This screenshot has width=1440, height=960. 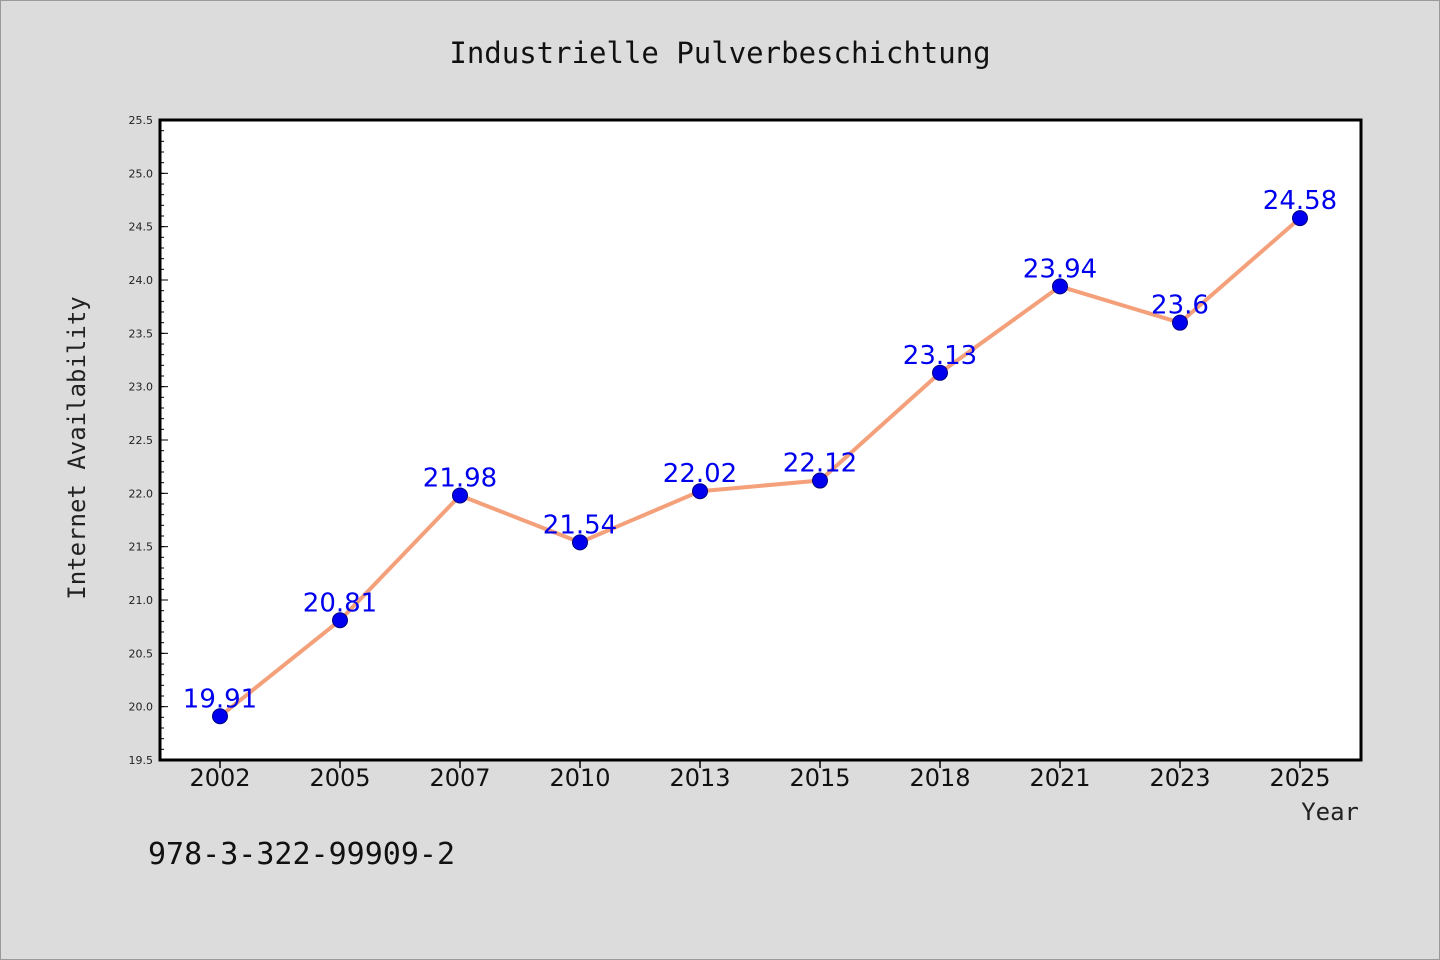 What do you see at coordinates (719, 53) in the screenshot?
I see `chart-title: Industrielle Pulverbeschichtung` at bounding box center [719, 53].